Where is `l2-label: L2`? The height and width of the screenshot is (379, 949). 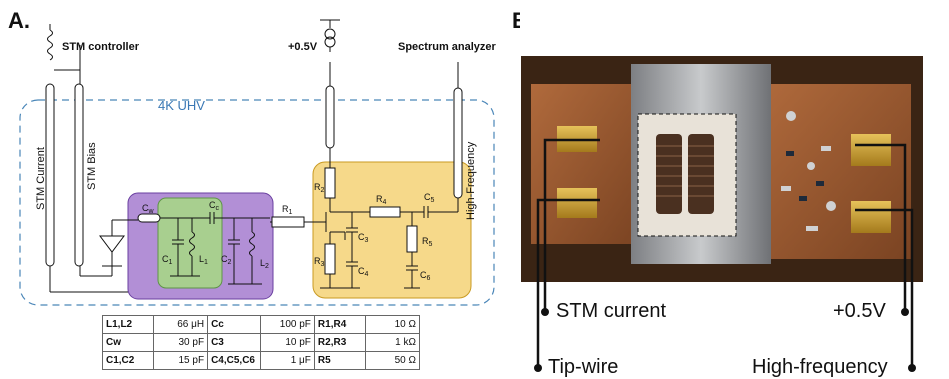
l2-label: L2 is located at coordinates (264, 264).